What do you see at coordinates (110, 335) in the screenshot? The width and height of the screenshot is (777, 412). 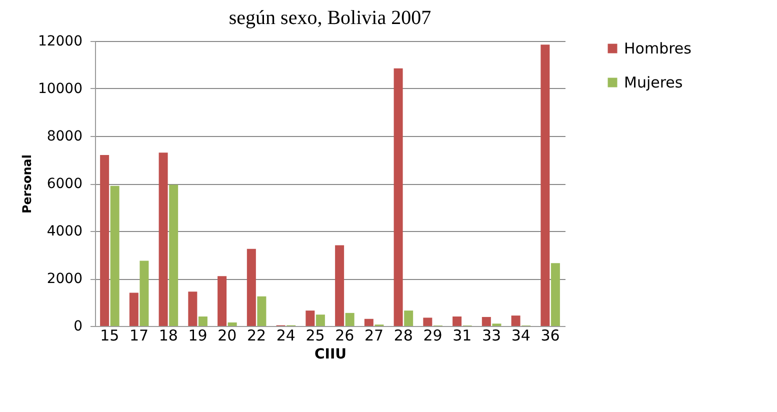 I see `x-tick-label: 15` at bounding box center [110, 335].